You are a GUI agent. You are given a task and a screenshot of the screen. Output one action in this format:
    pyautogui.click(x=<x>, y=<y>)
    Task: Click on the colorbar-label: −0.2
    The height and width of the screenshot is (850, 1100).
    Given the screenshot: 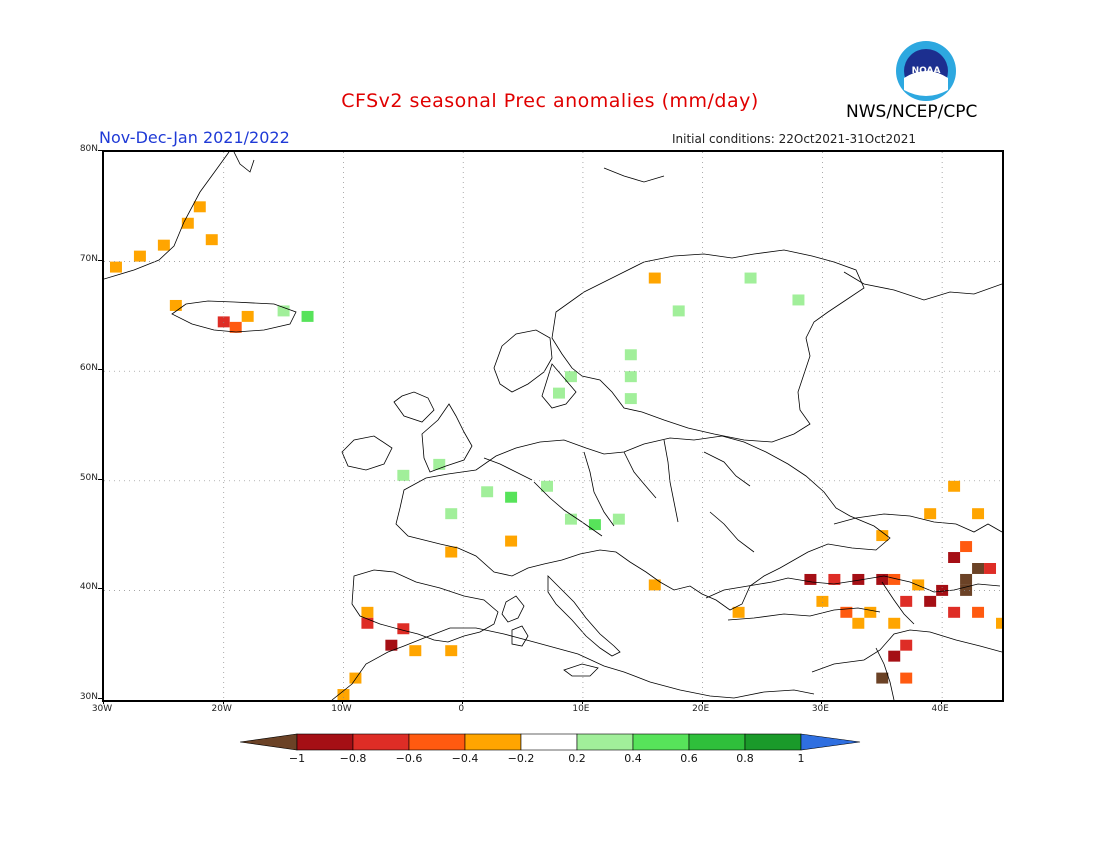 What is the action you would take?
    pyautogui.click(x=521, y=758)
    